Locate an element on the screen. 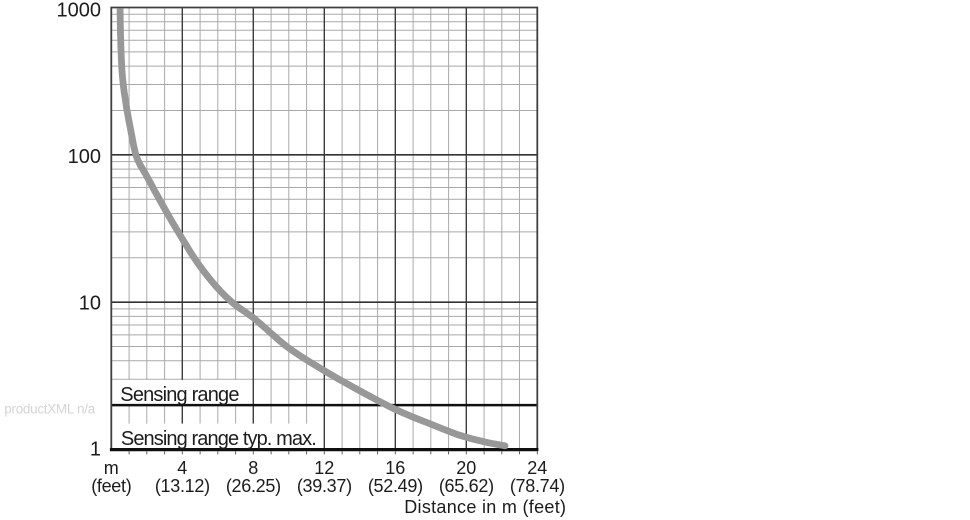 The height and width of the screenshot is (520, 970). svg-text: m is located at coordinates (111, 468).